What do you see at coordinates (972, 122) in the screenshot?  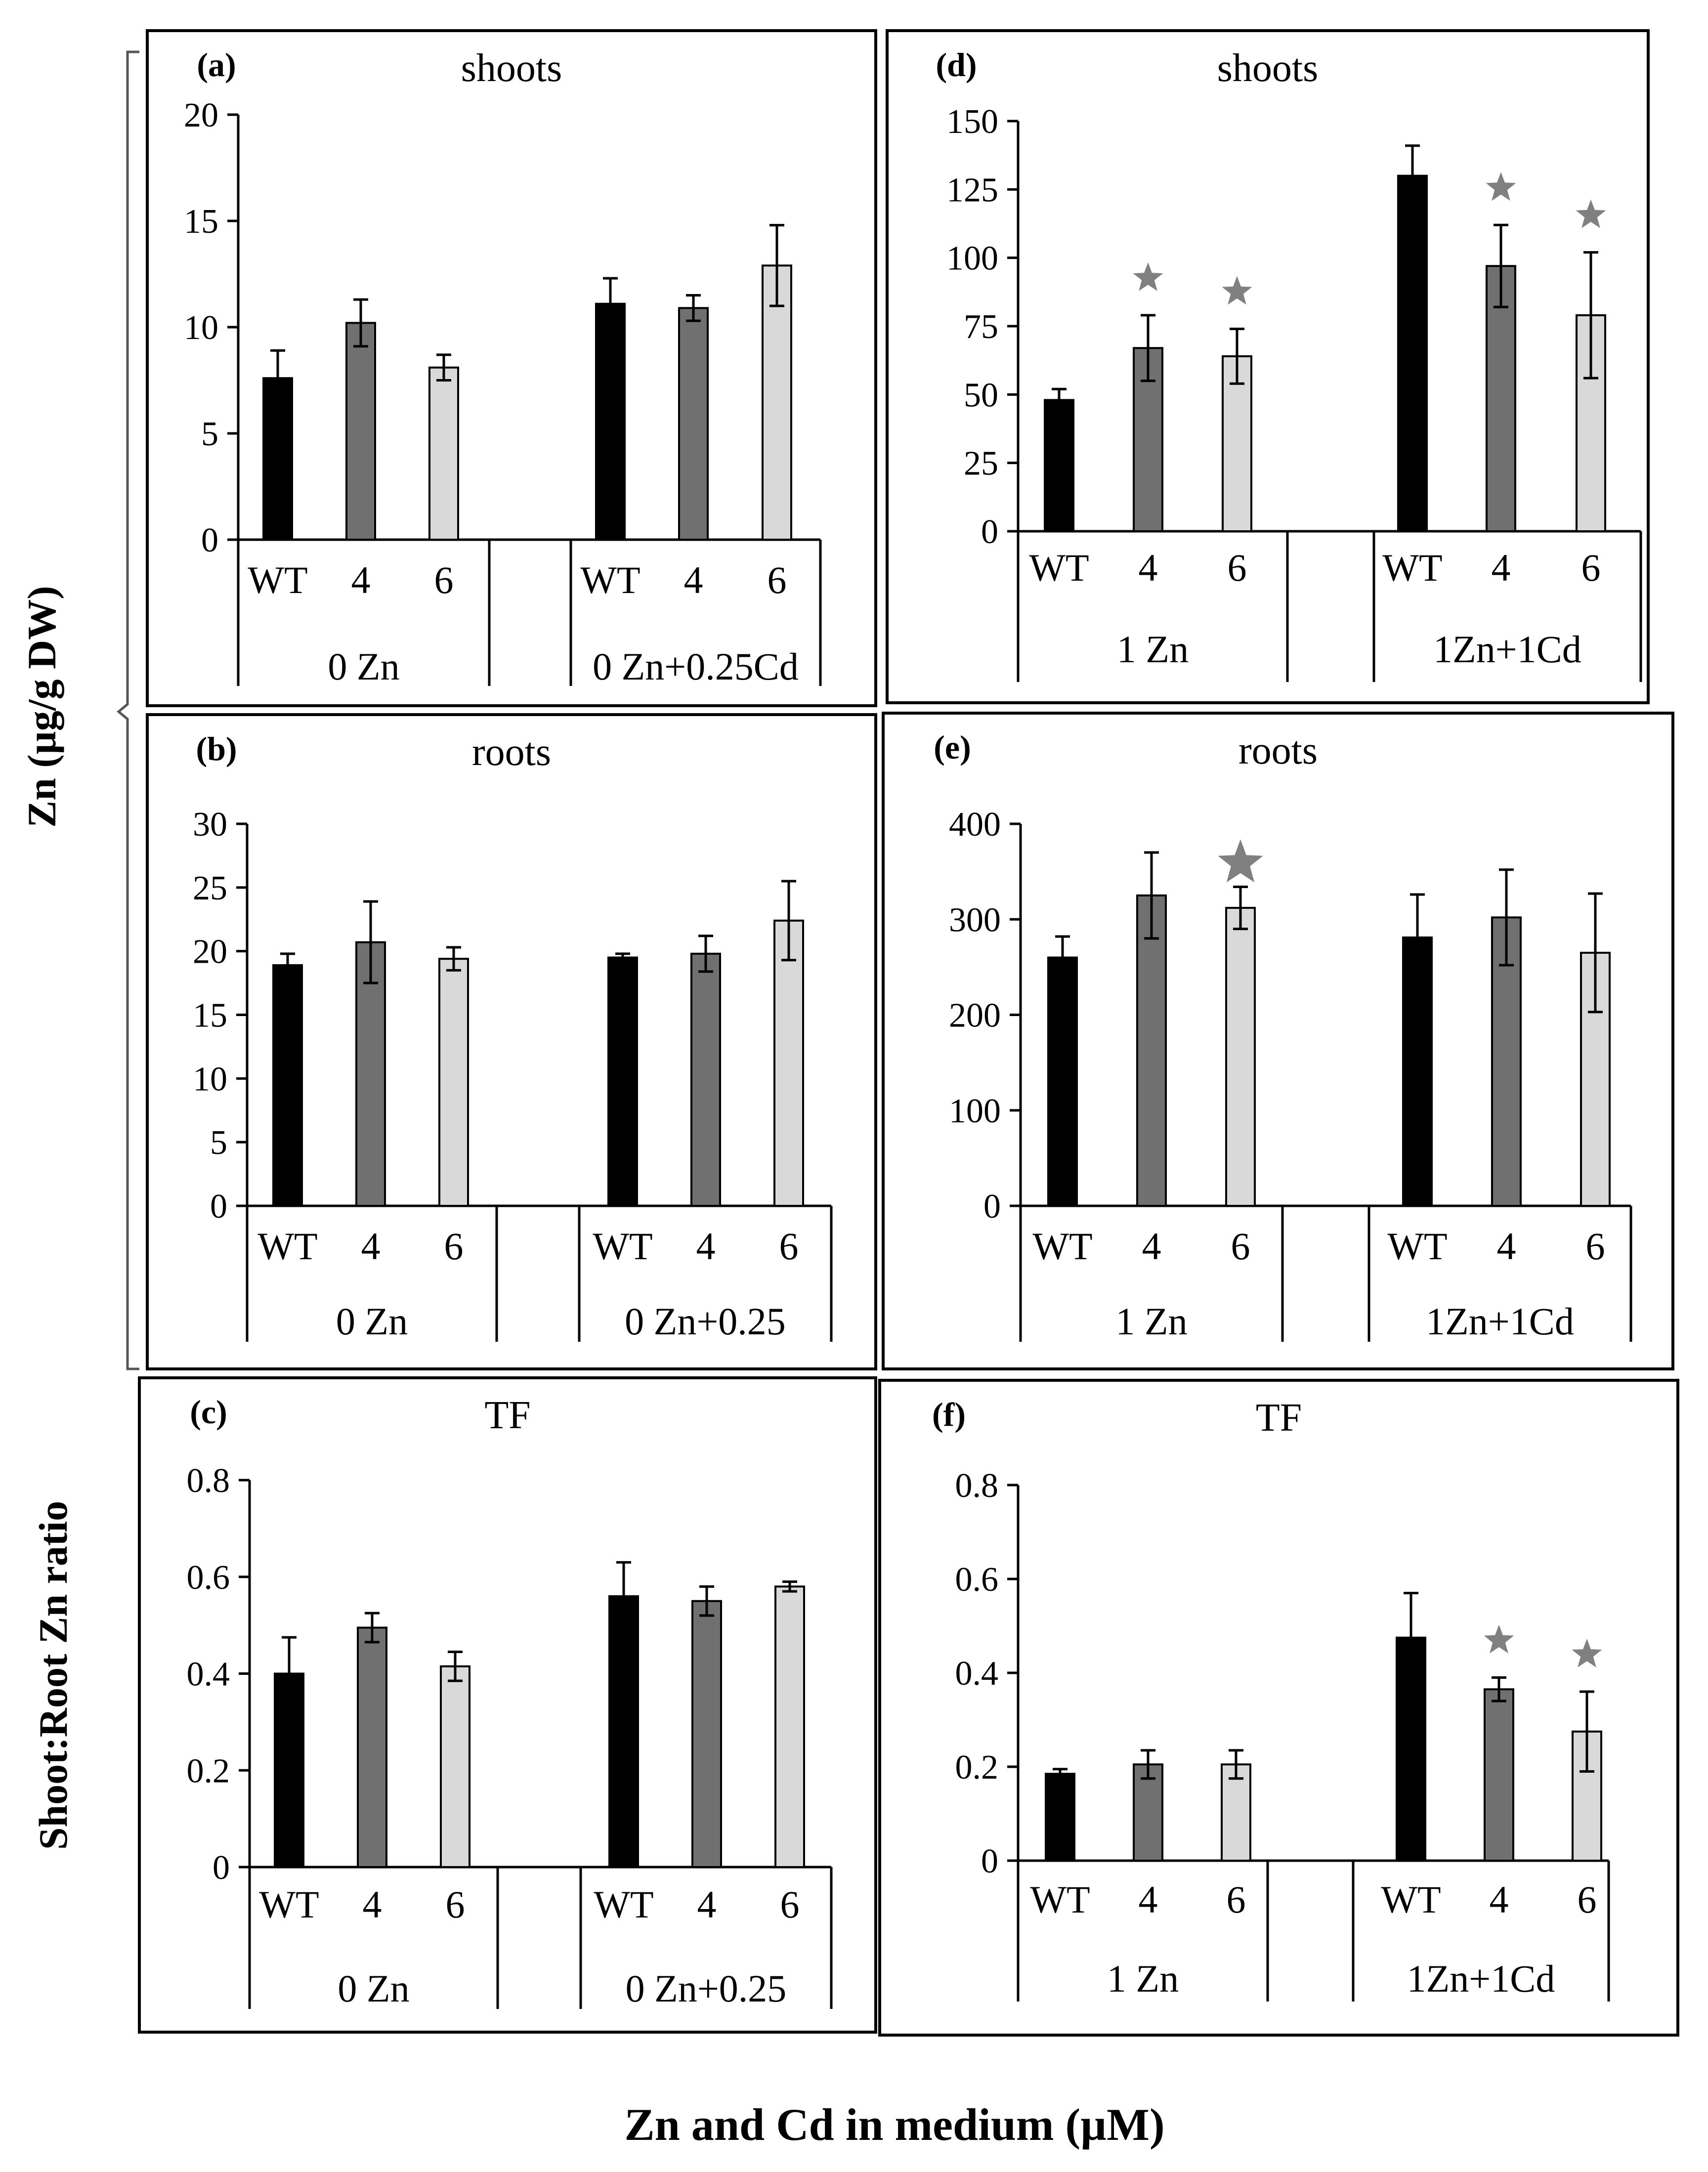 I see `y-tick-label: 150` at bounding box center [972, 122].